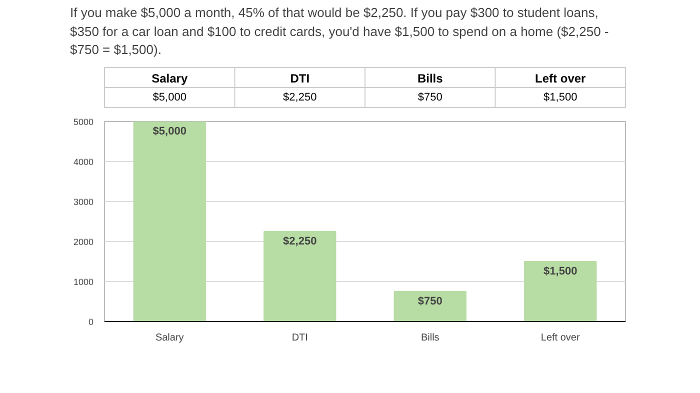 The width and height of the screenshot is (700, 393). Describe the element at coordinates (560, 338) in the screenshot. I see `x-tick-label: Left over` at that location.